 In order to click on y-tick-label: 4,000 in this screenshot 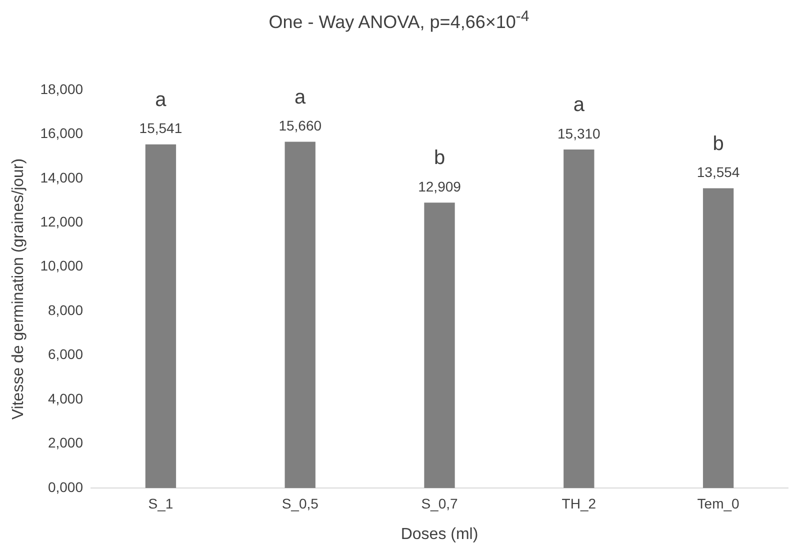, I will do `click(66, 398)`.